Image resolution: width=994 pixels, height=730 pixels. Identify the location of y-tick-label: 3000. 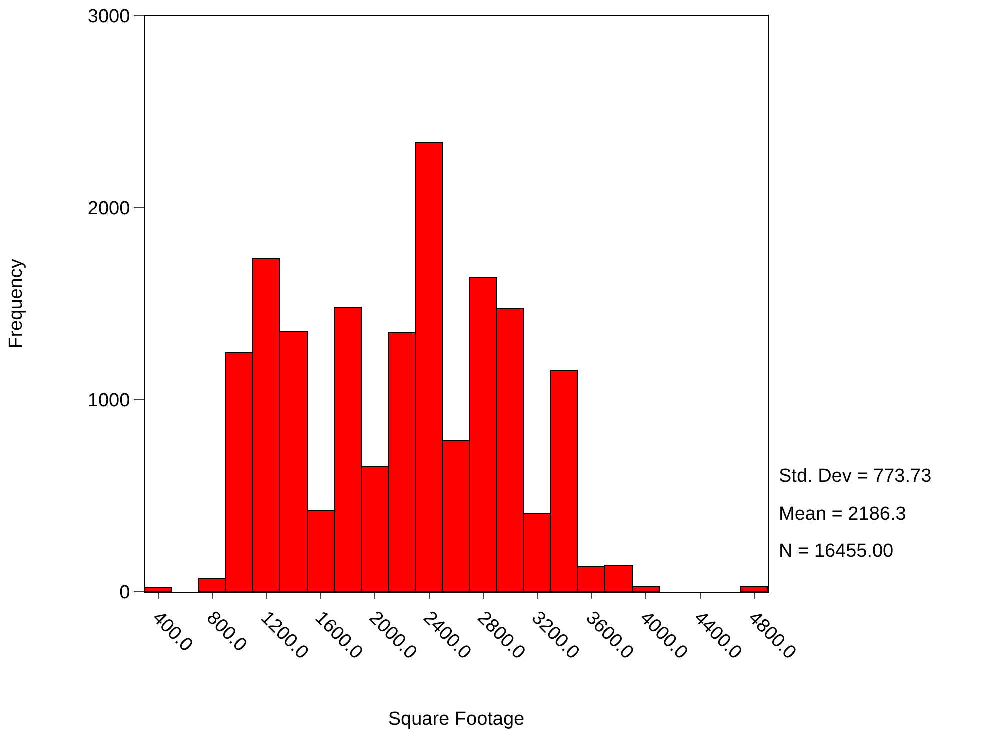
(109, 17).